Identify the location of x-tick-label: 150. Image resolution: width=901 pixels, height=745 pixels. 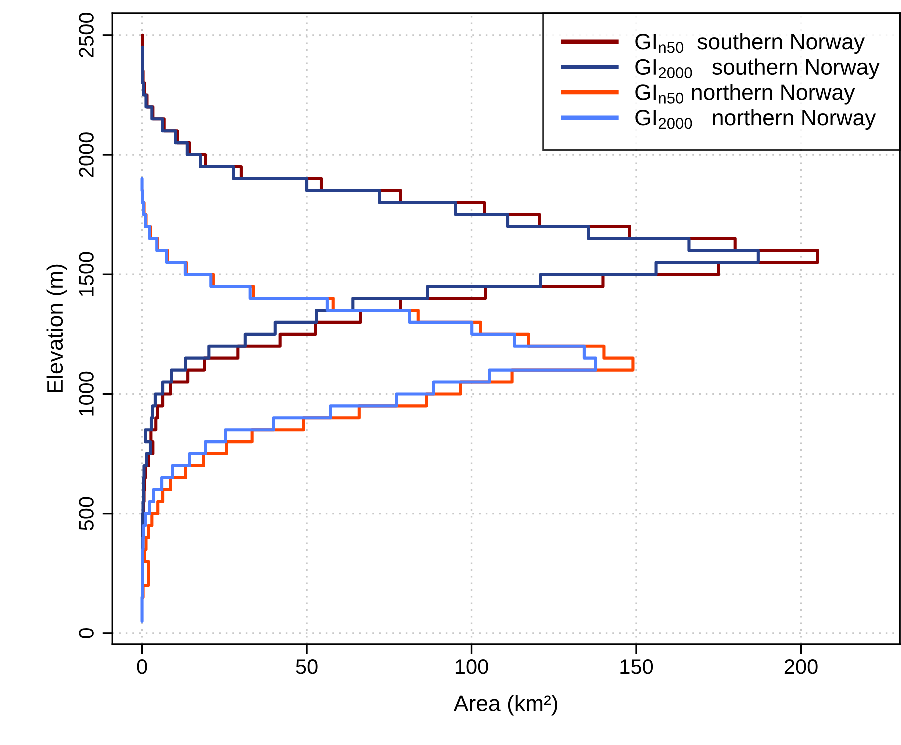
(637, 667).